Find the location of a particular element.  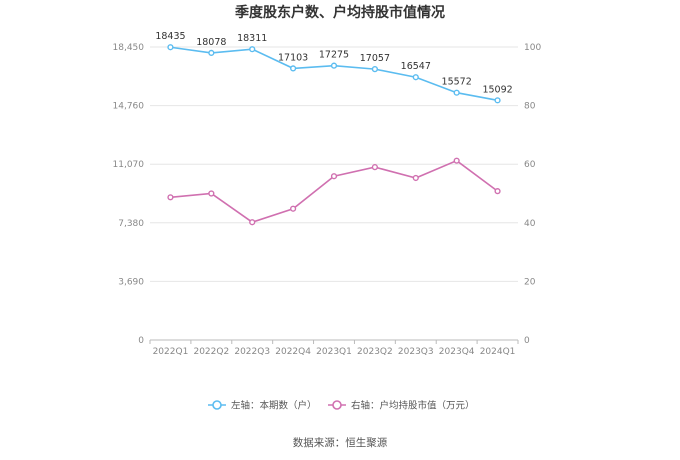

data-label: 17057 is located at coordinates (375, 58).